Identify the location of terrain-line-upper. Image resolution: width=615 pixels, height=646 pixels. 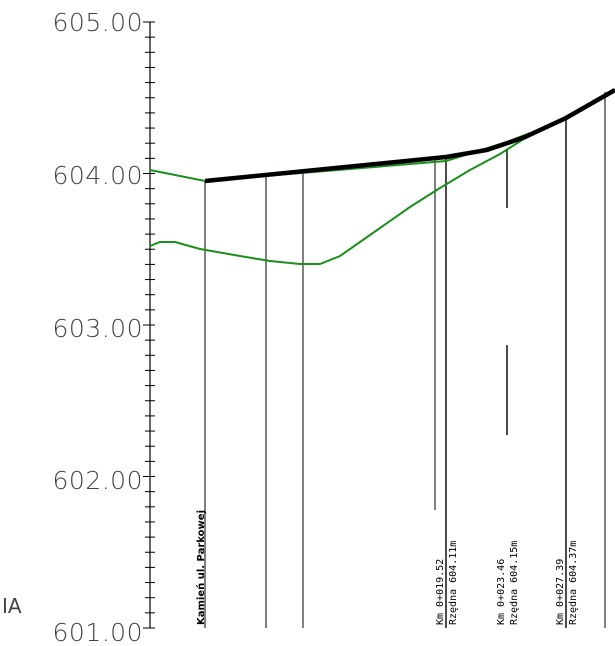
(340, 157).